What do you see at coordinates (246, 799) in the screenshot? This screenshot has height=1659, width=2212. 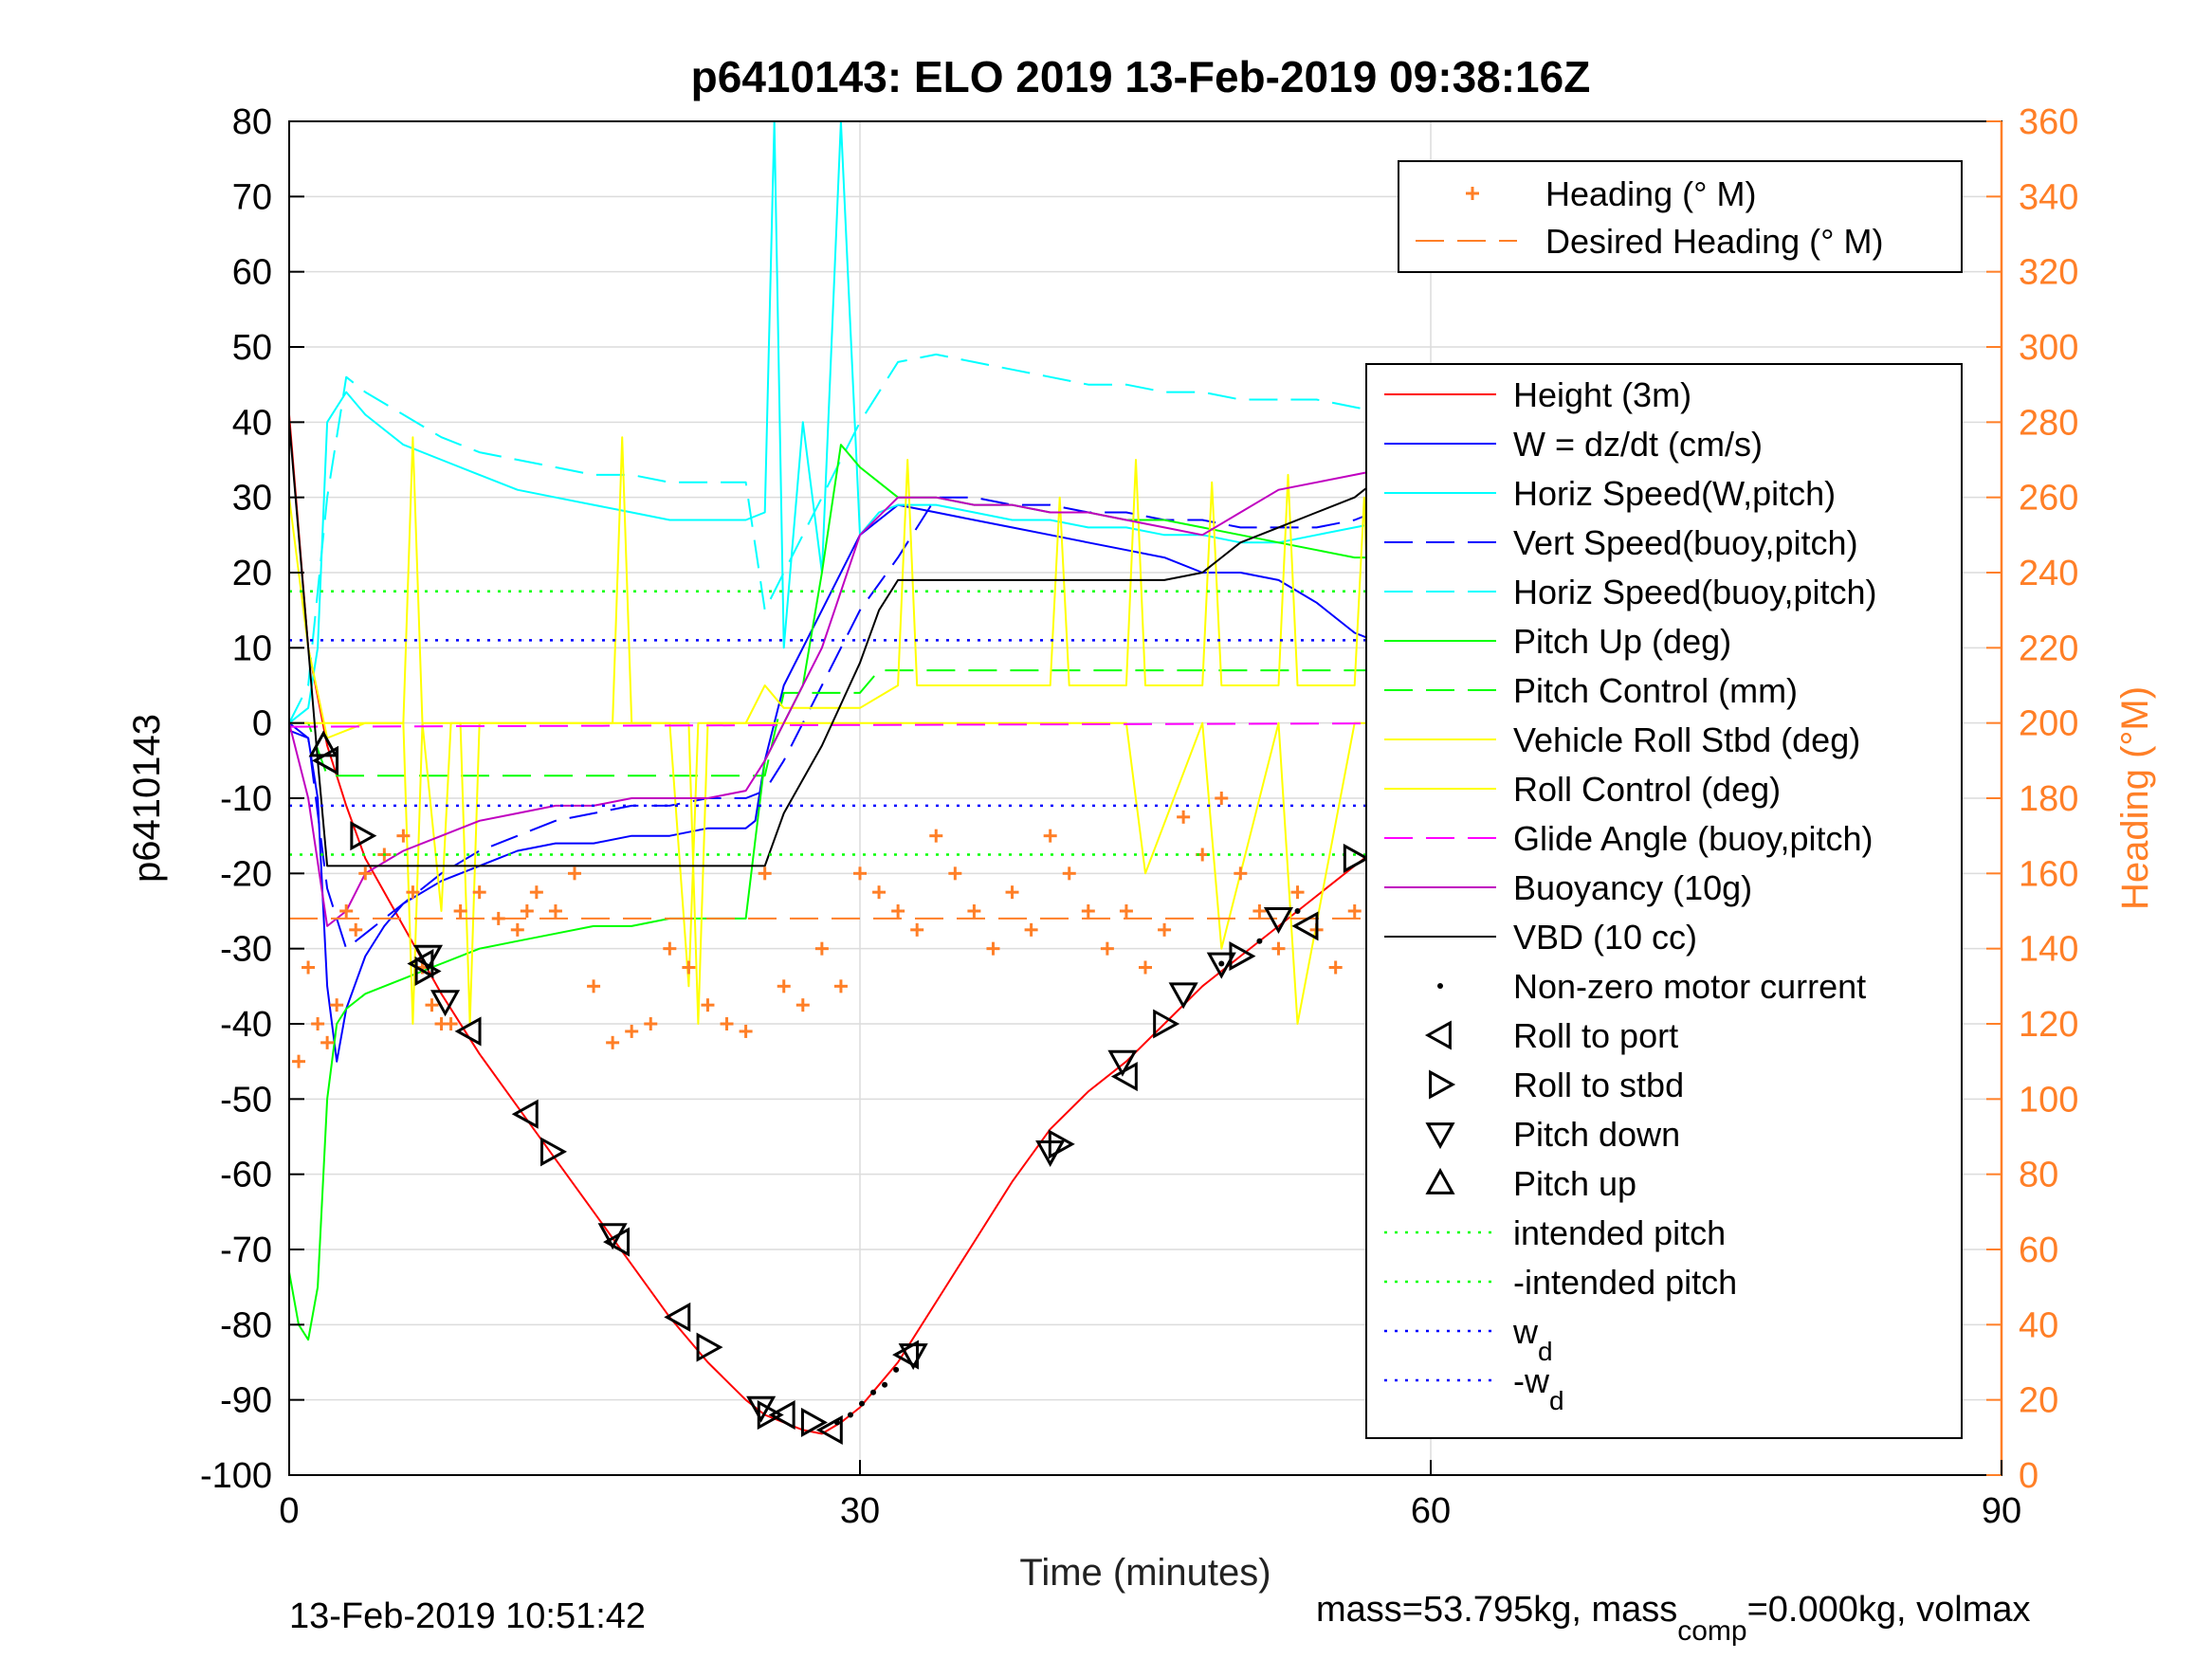 I see `y-tick-label: -10` at bounding box center [246, 799].